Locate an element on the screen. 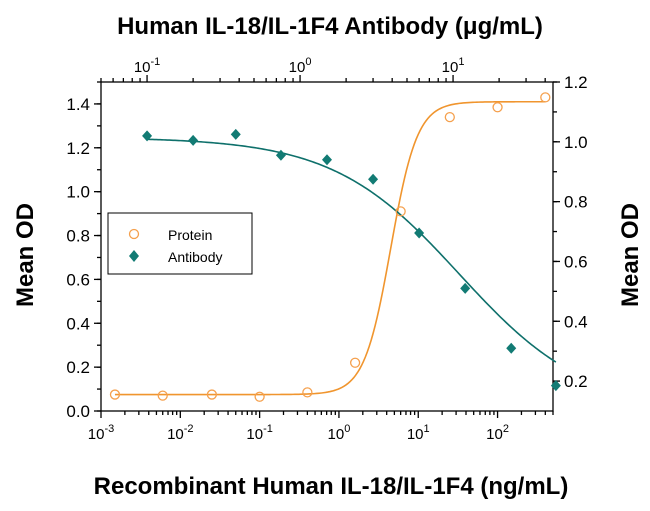  x-axis-tick-label: 10⁻³ is located at coordinates (101, 433).